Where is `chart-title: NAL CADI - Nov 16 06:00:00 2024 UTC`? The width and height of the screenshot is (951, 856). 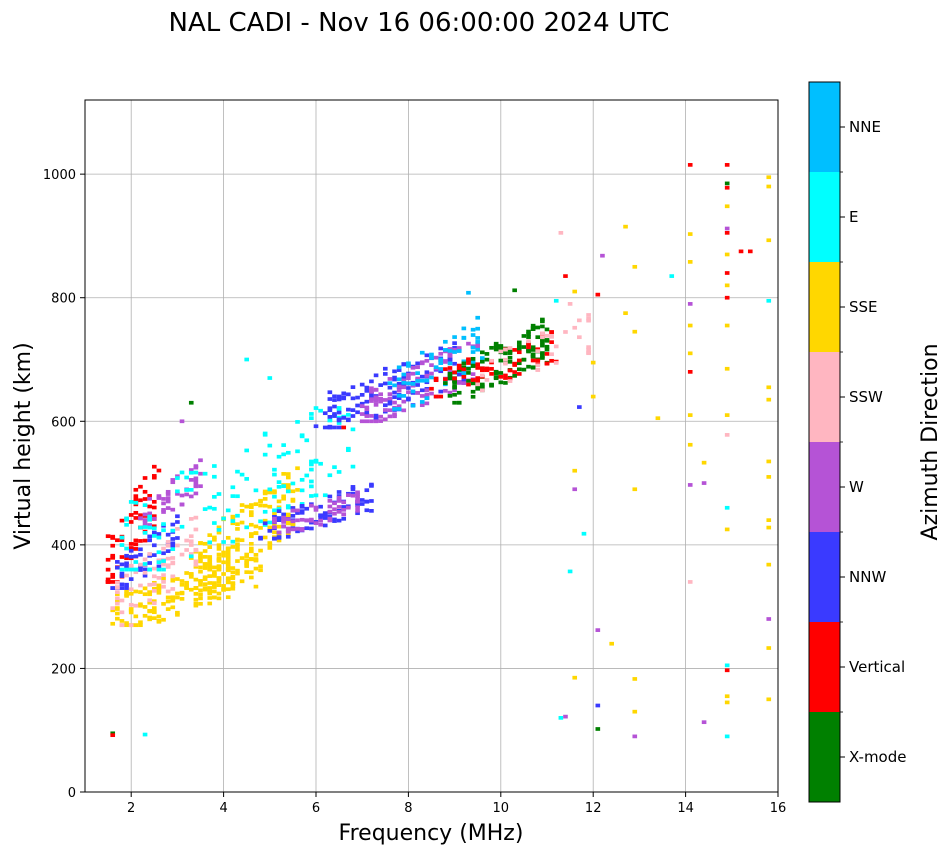
chart-title: NAL CADI - Nov 16 06:00:00 2024 UTC is located at coordinates (419, 23).